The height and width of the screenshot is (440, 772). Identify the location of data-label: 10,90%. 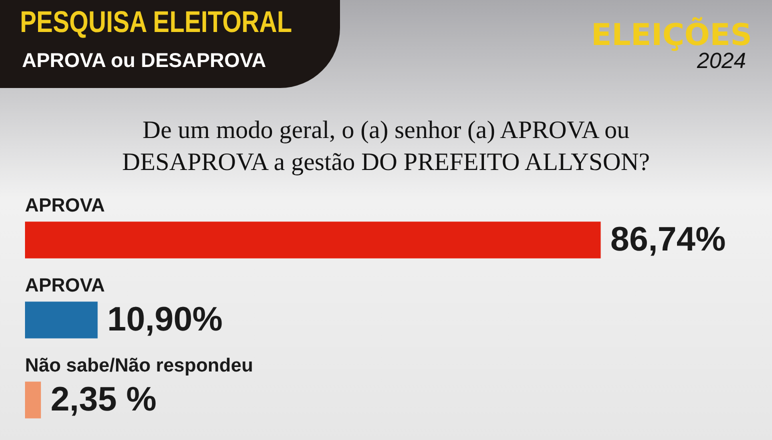
(165, 319).